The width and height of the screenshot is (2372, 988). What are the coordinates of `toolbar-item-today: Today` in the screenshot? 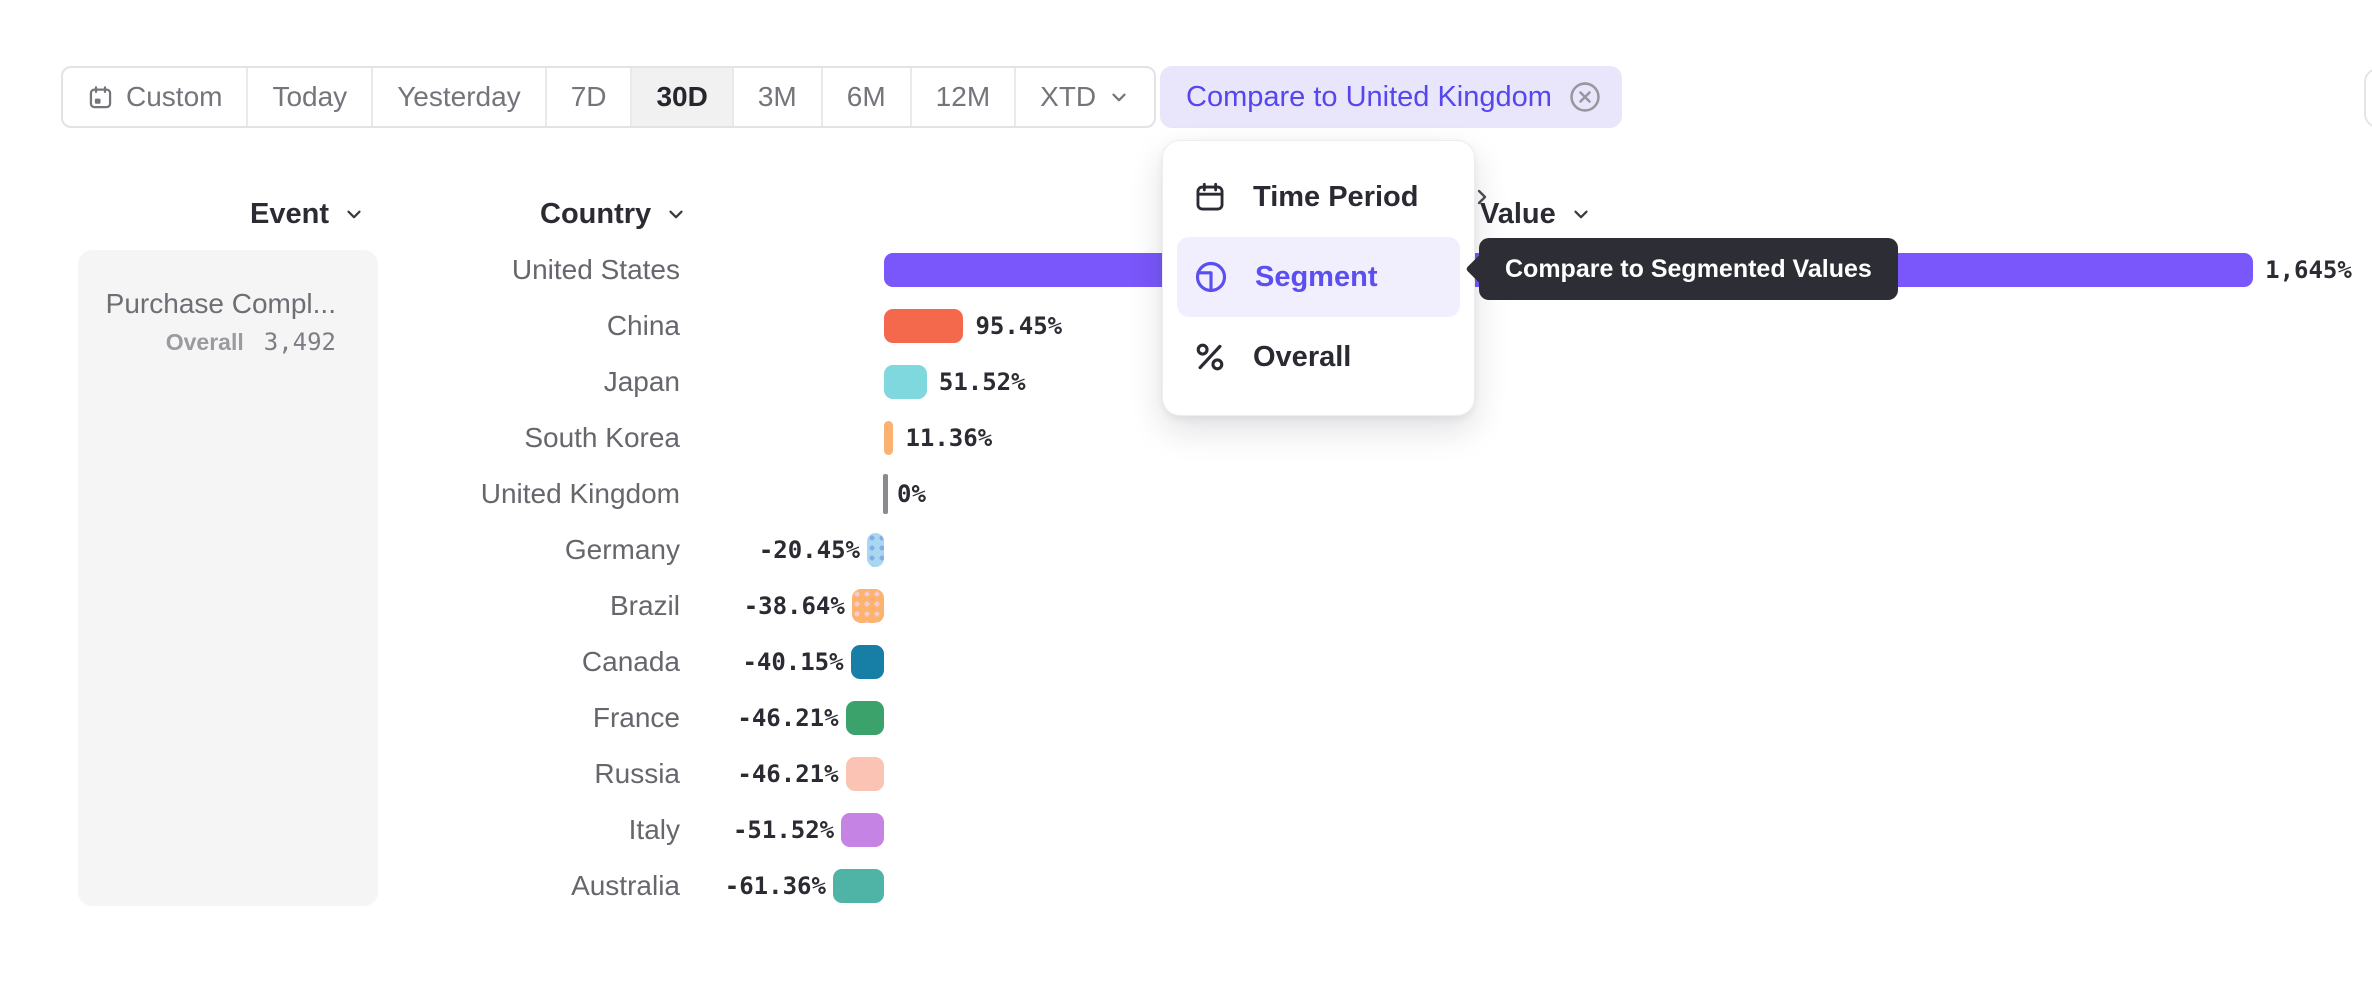 It's located at (311, 97).